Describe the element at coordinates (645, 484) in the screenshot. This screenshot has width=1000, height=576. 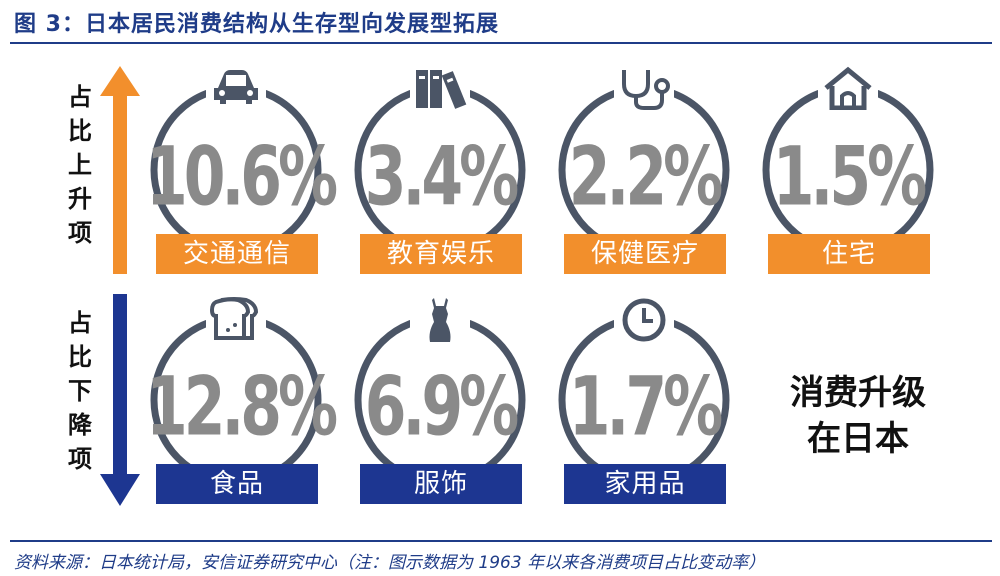
I see `category-label: 家用品` at that location.